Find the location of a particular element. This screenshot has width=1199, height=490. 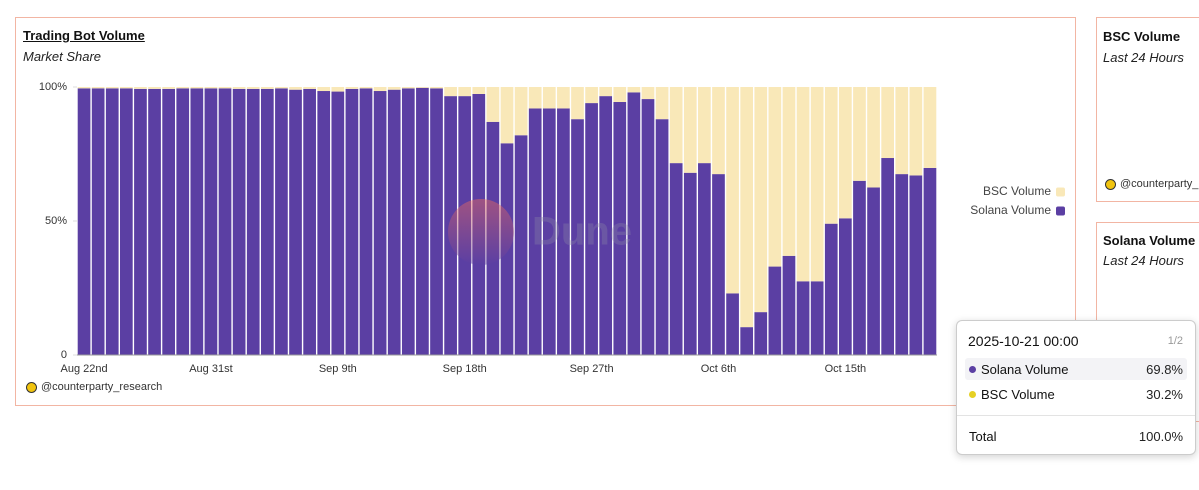

row-value: 30.2% is located at coordinates (1164, 394).